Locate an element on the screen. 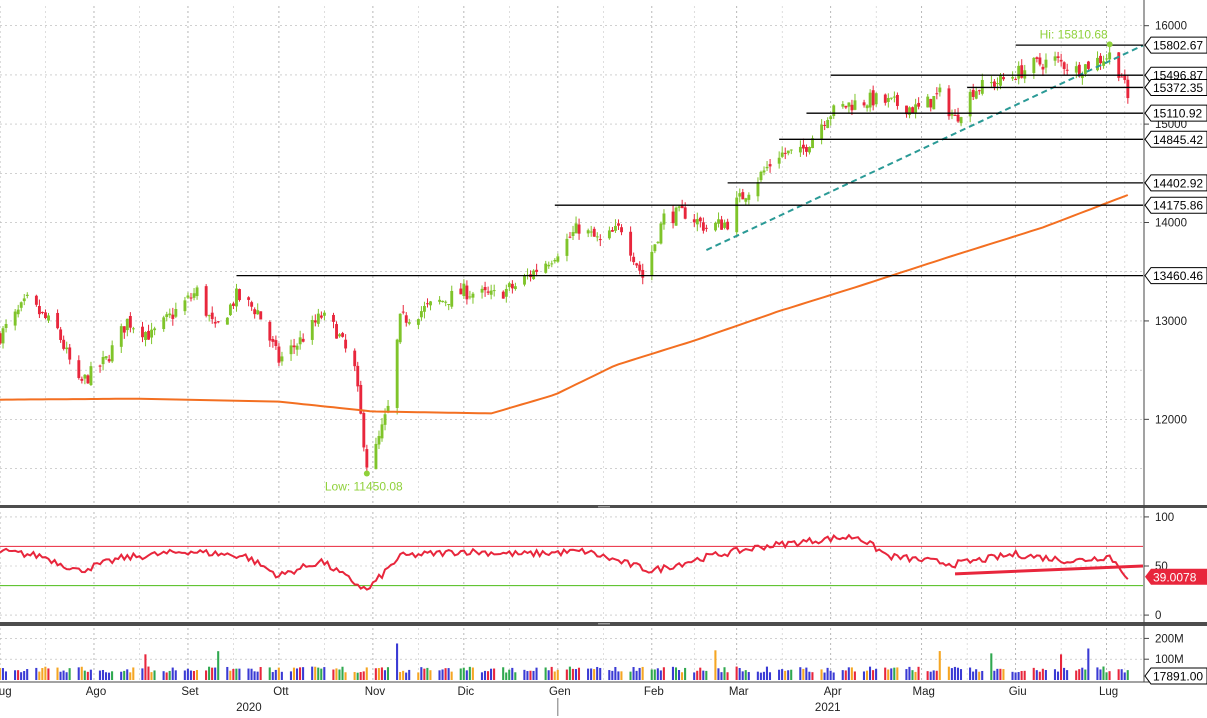  year-label: 2020 is located at coordinates (249, 708).